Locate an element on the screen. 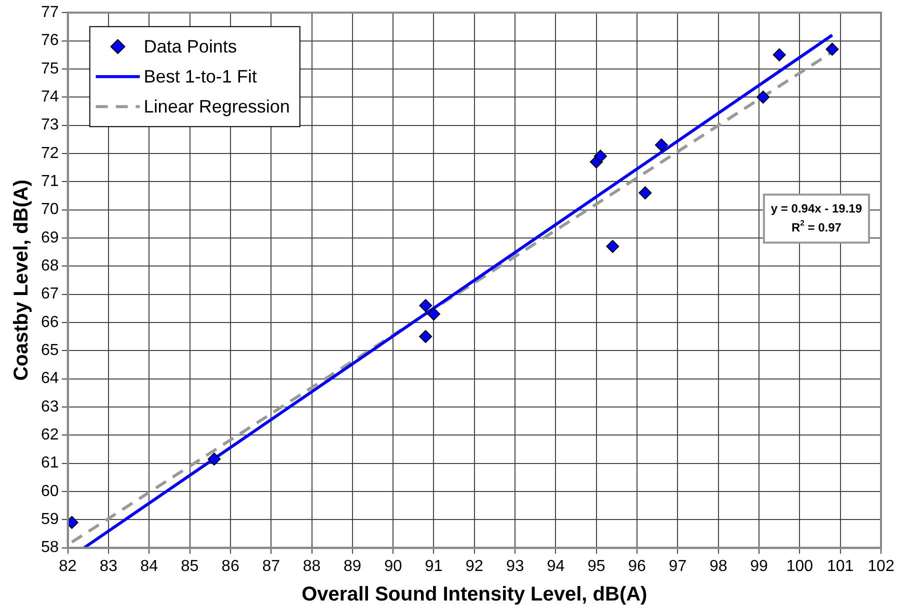 This screenshot has height=615, width=899. y-tick-label: 69 is located at coordinates (50, 237).